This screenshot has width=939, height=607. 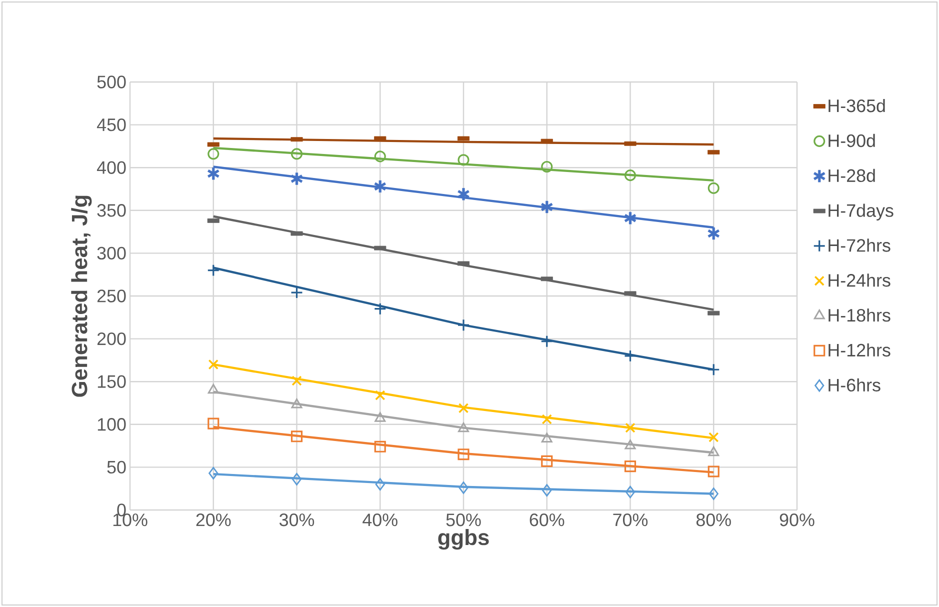 I want to click on legend-label: H-18hrs, so click(x=859, y=315).